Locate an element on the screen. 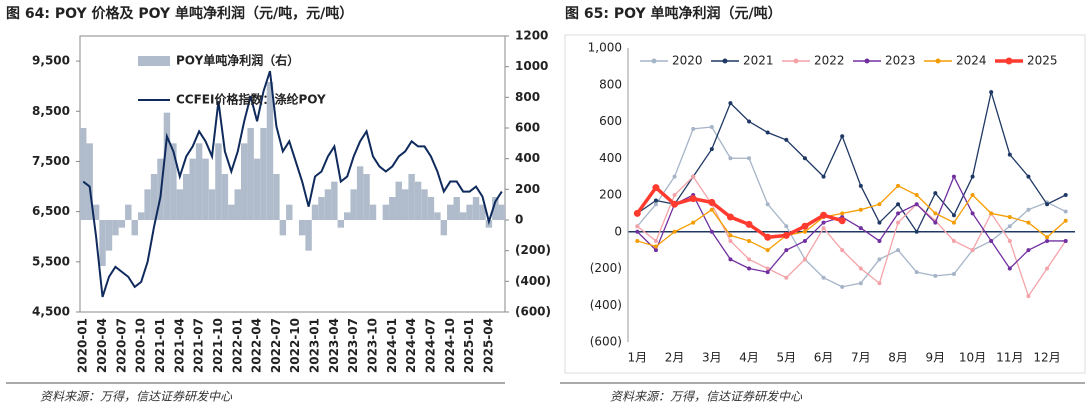  chart-title: 图 65: POY 单吨净利润（元/吨） is located at coordinates (673, 13).